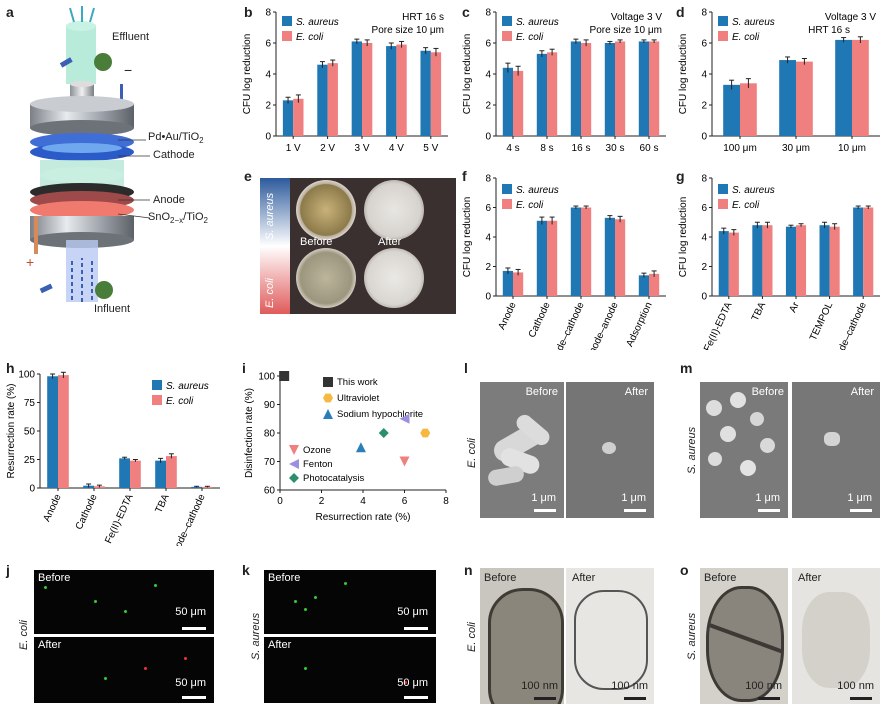 The height and width of the screenshot is (709, 887). Describe the element at coordinates (90, 154) in the screenshot. I see `device-schematic` at that location.